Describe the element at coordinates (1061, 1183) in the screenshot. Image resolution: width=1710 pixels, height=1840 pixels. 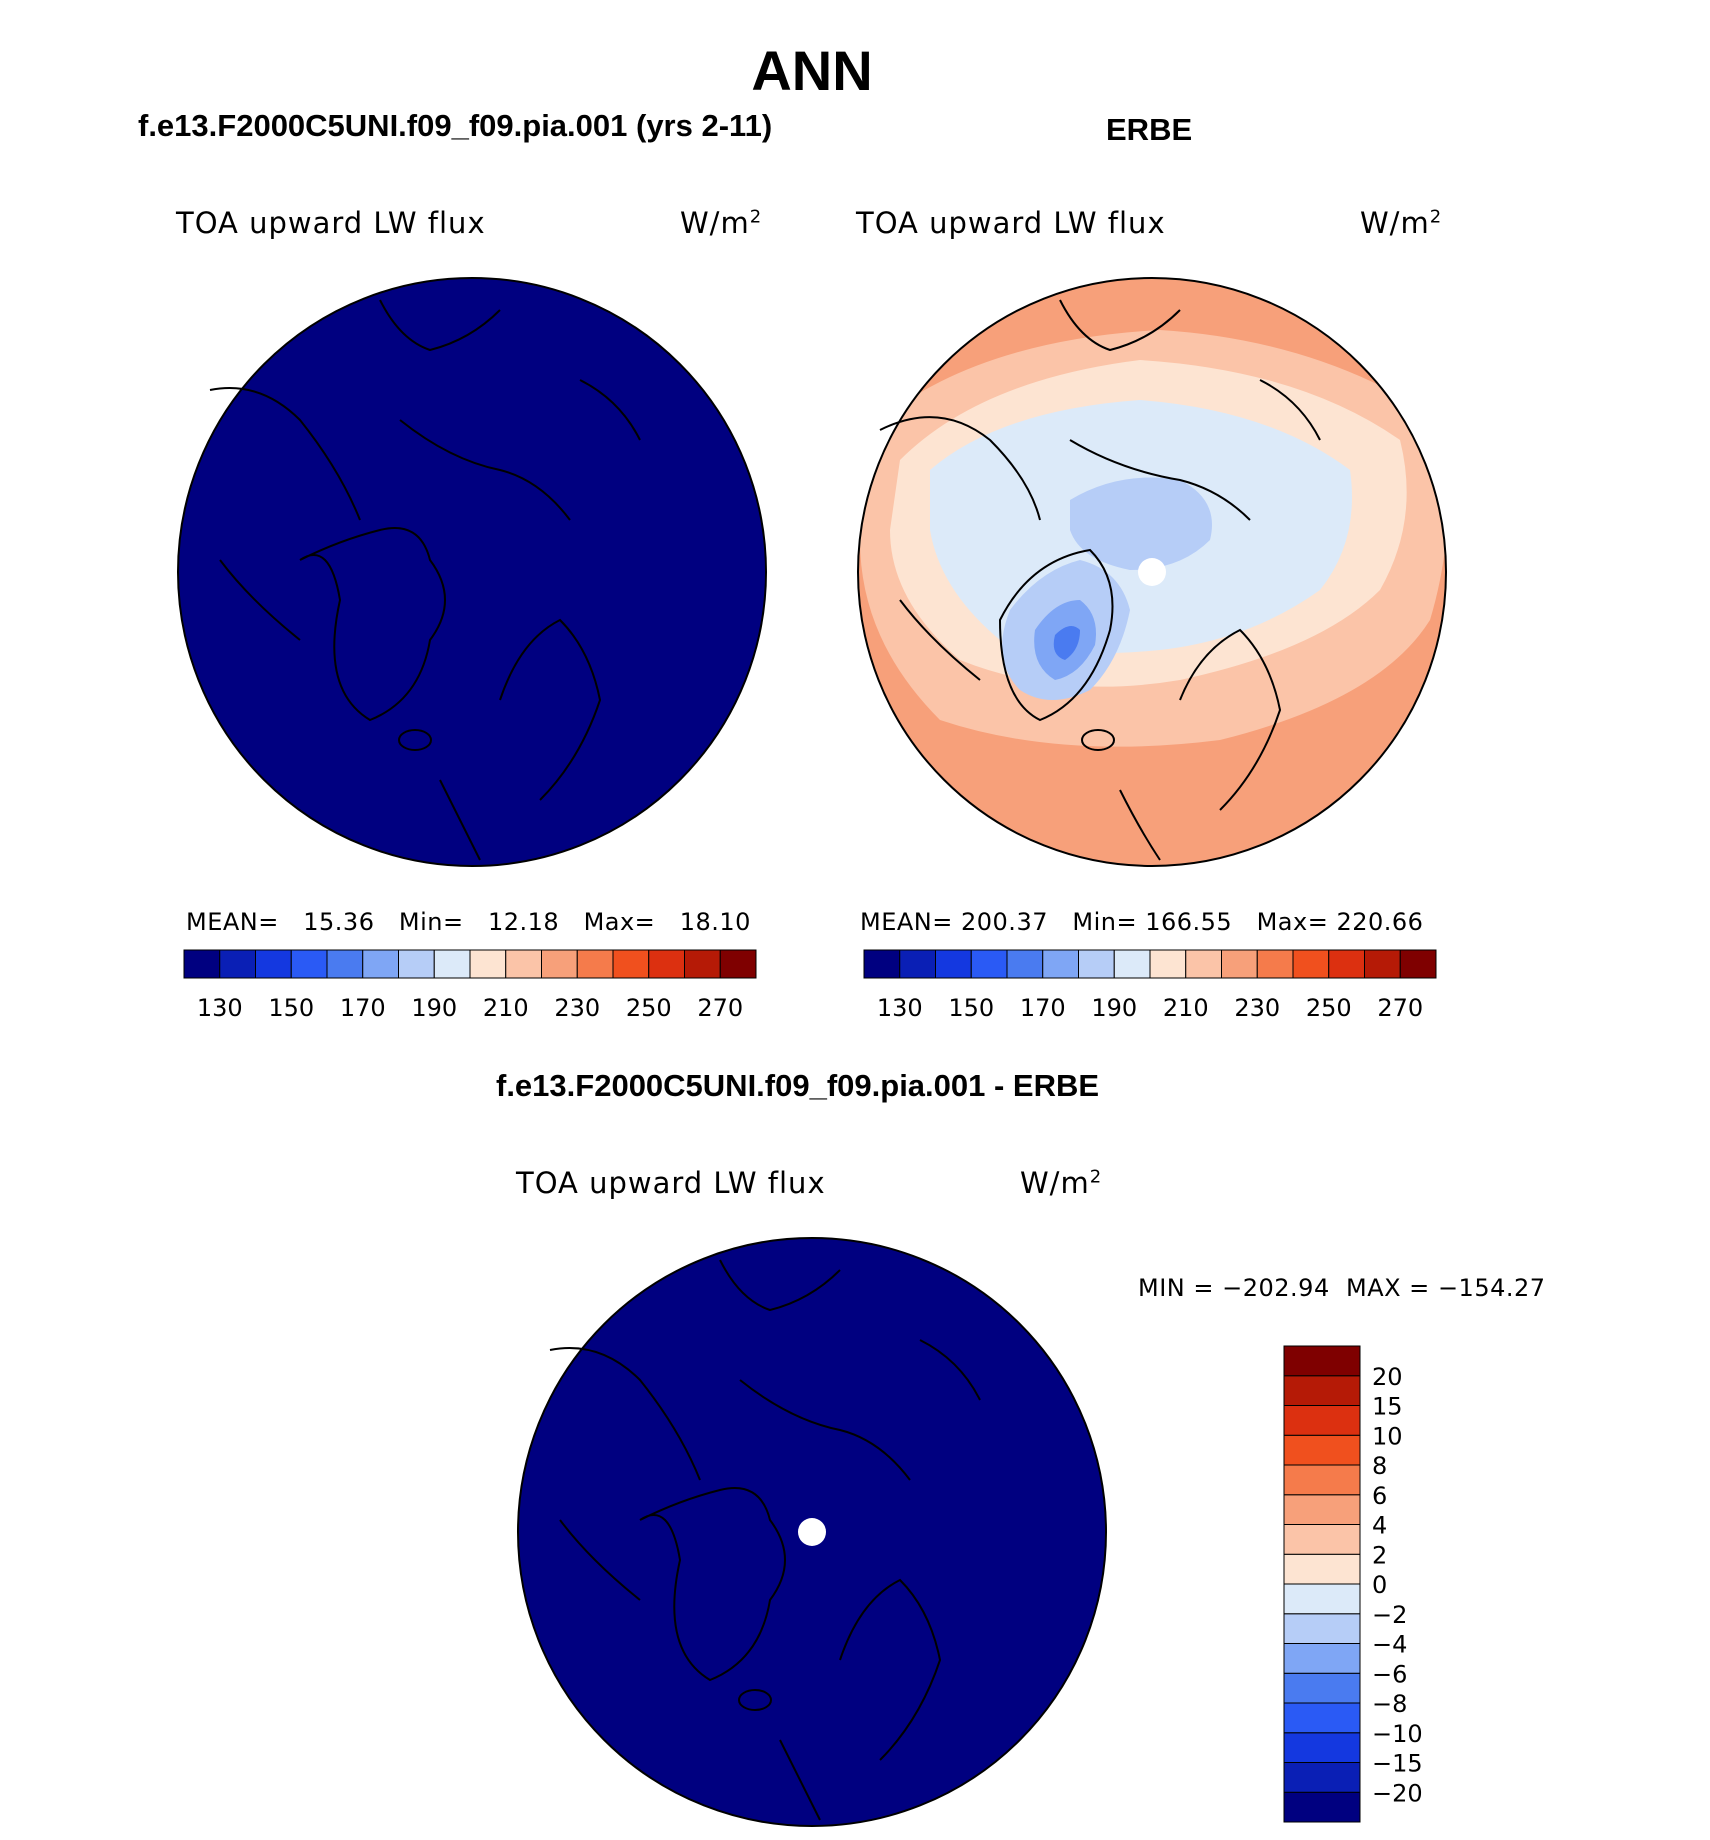
I see `diff-units-label: W/m2` at that location.